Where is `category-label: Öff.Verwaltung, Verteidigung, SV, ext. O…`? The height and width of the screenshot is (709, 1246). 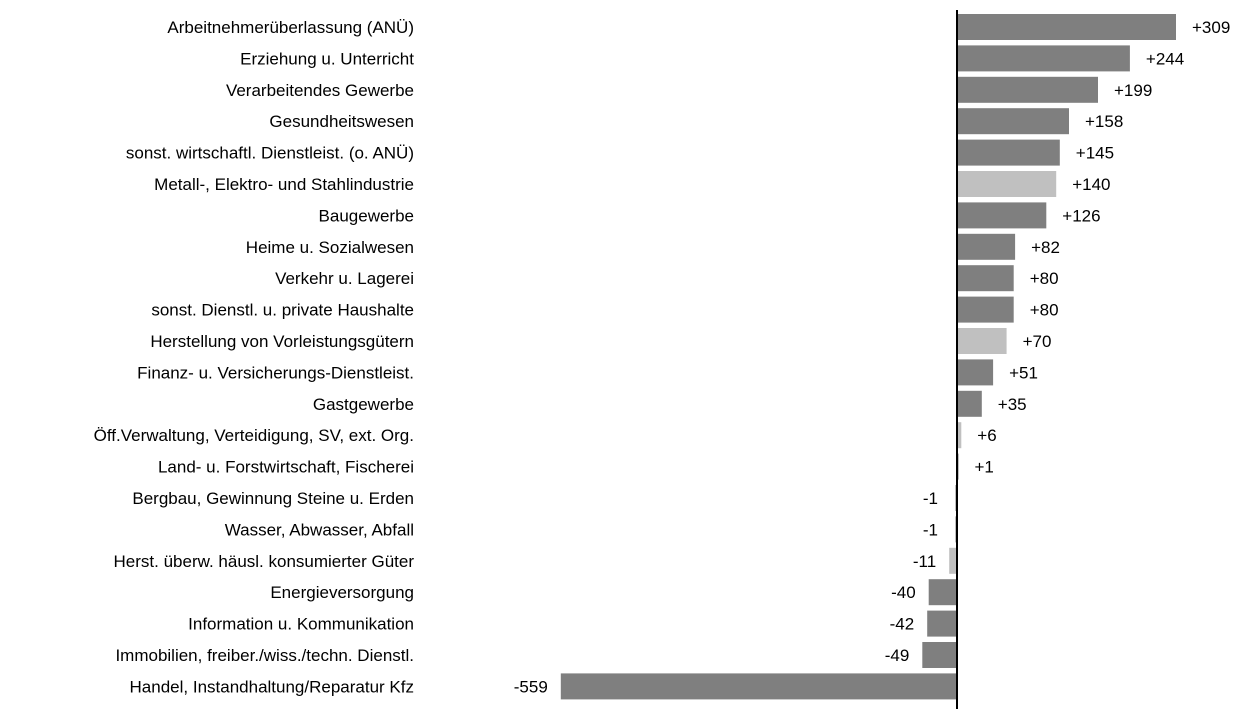 category-label: Öff.Verwaltung, Verteidigung, SV, ext. O… is located at coordinates (254, 435).